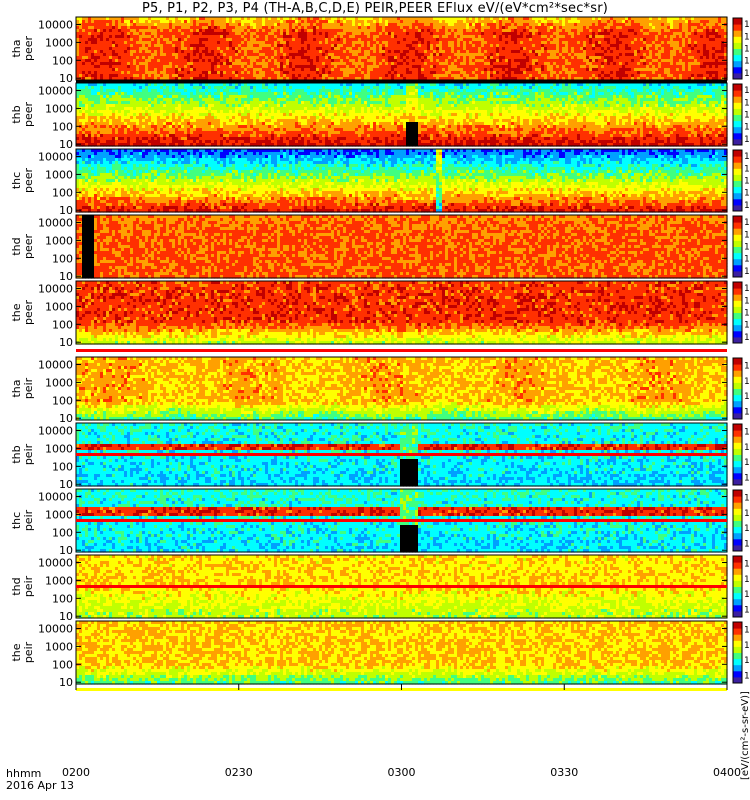  I want to click on spectrogram-panel-tha-peer: 10100100010000thapeer10⁰10²10⁴10⁶10⁸, so click(380, 51).